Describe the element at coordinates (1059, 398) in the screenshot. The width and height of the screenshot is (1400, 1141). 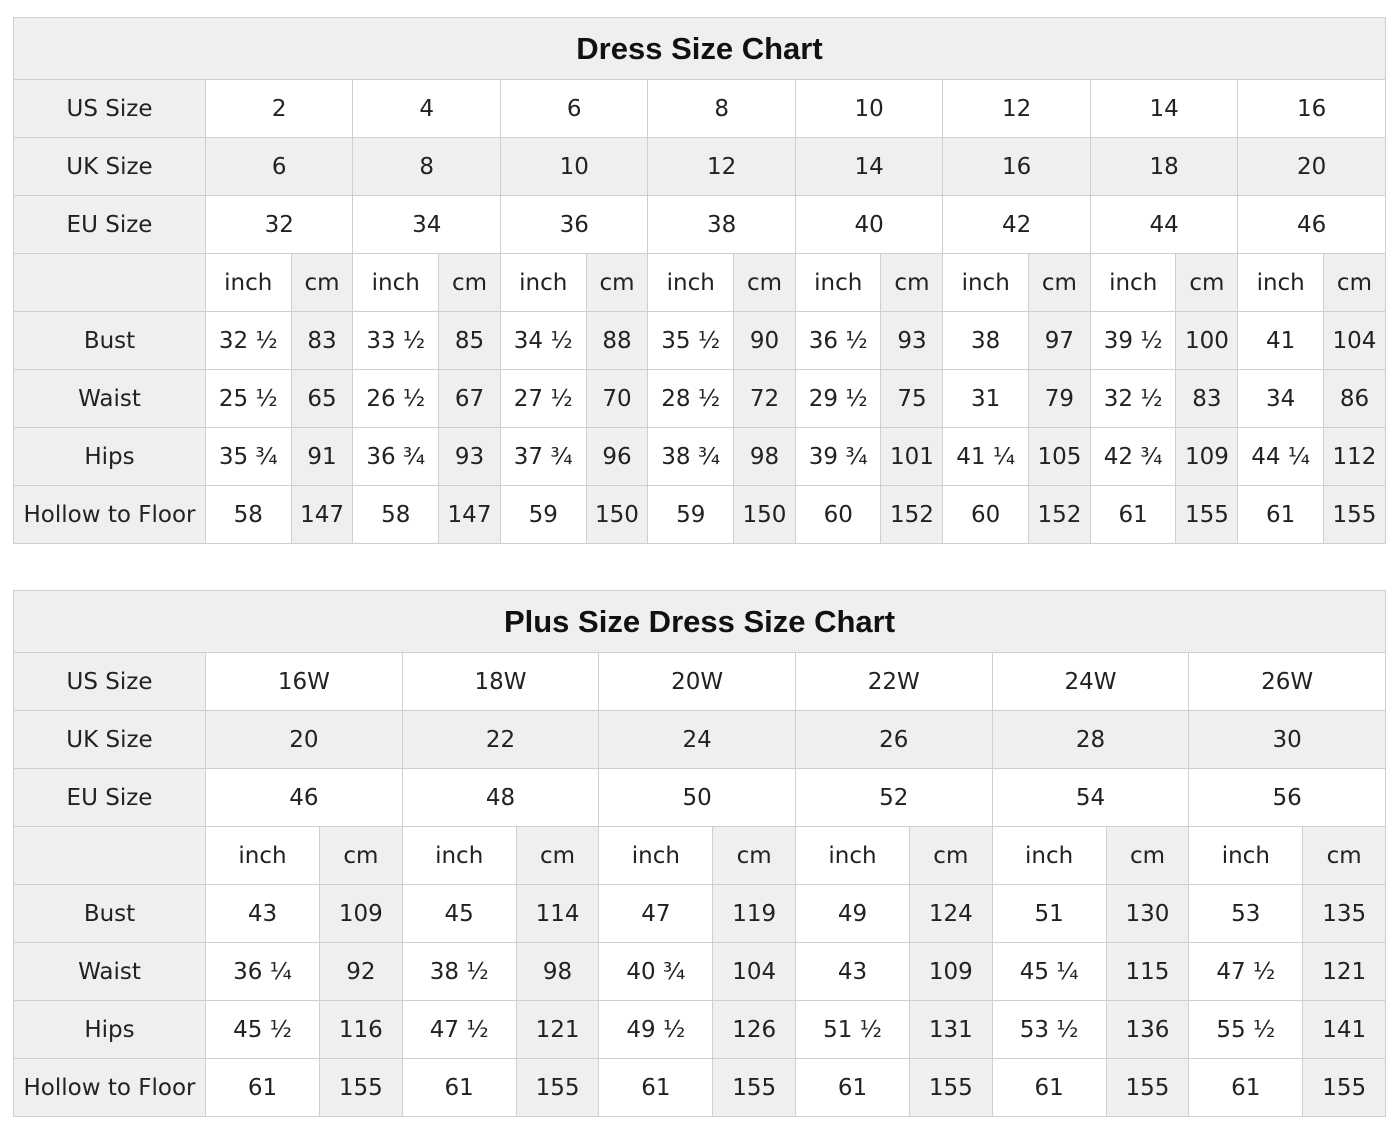
I see `cm-cell: 79` at that location.